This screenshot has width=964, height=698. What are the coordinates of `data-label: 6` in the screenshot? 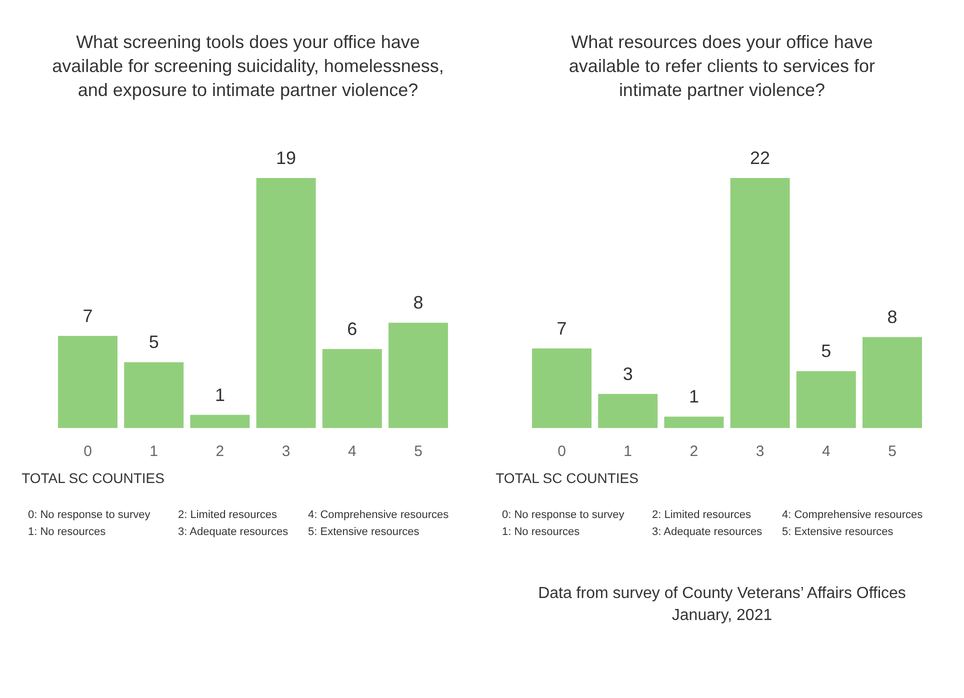 It's located at (352, 329).